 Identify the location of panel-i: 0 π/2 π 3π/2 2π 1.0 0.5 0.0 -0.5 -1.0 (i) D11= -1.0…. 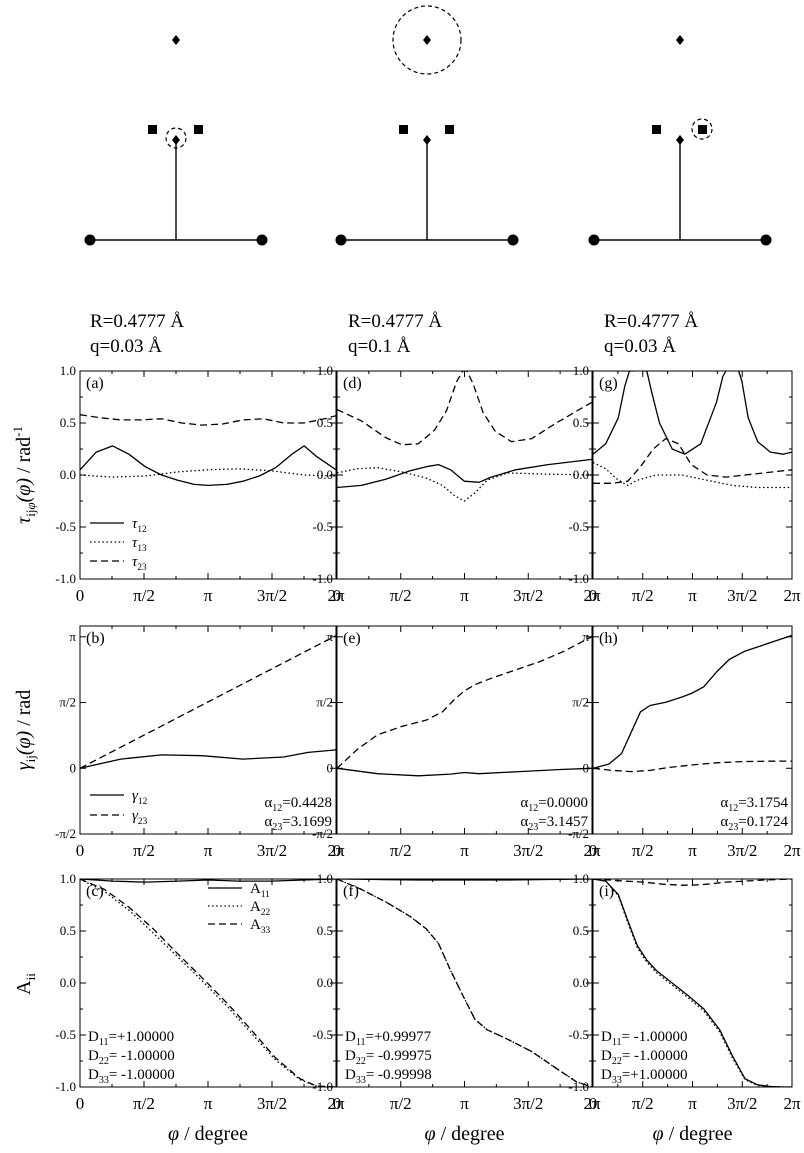
(684, 992).